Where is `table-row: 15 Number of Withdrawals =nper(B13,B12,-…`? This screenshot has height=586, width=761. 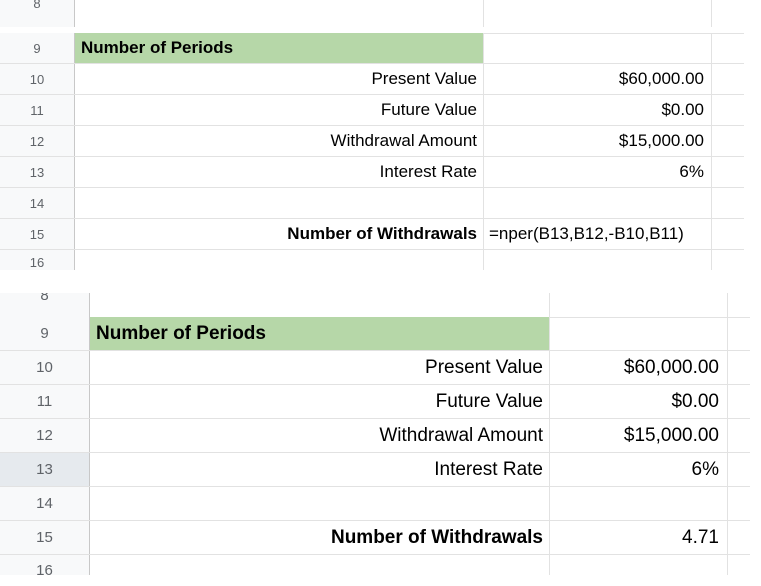 table-row: 15 Number of Withdrawals =nper(B13,B12,-… is located at coordinates (372, 234).